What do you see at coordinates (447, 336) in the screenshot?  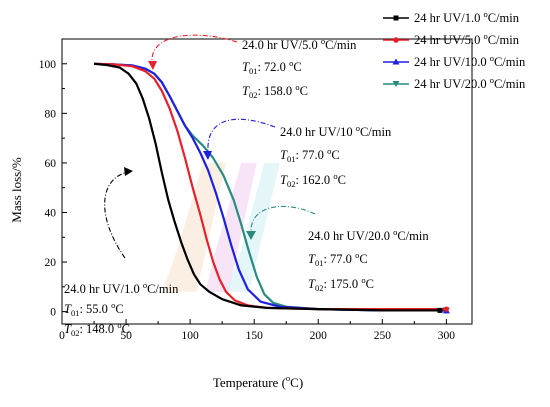 I see `x-tick-label: 300` at bounding box center [447, 336].